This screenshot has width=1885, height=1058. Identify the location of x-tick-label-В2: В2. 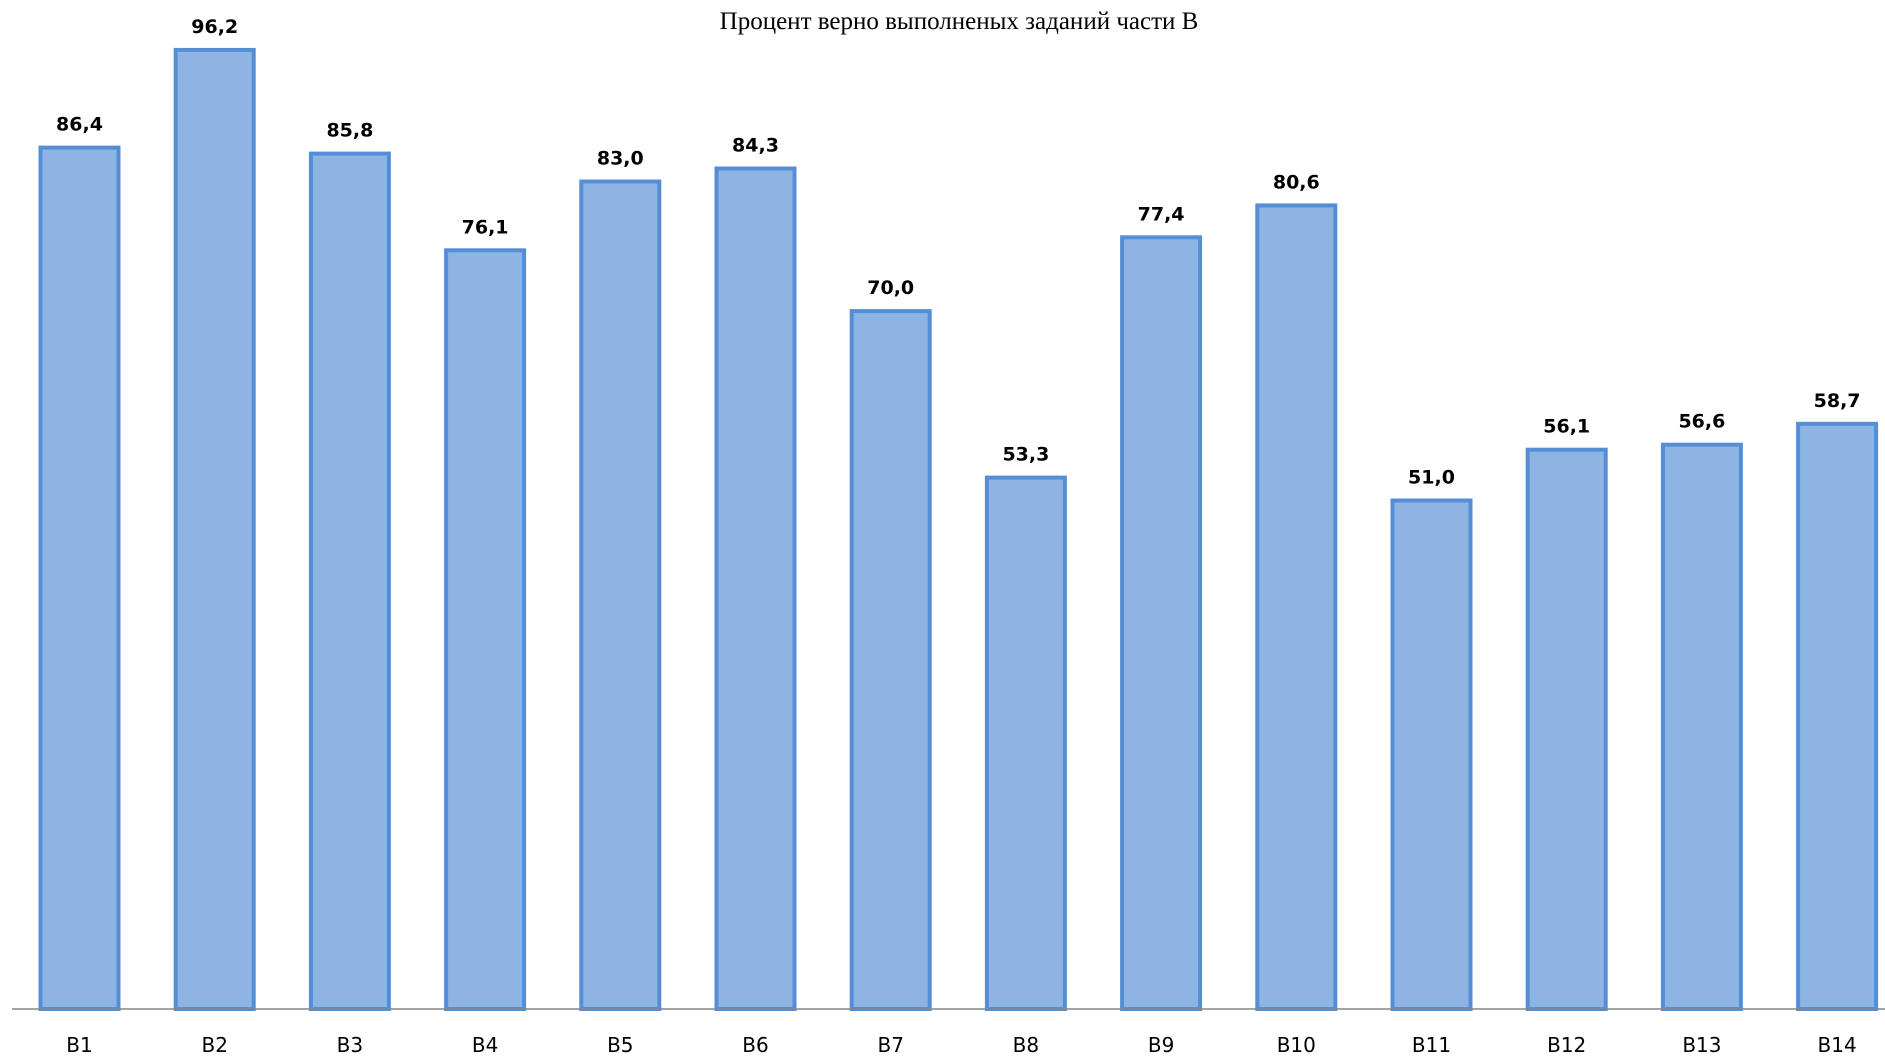
(214, 1045).